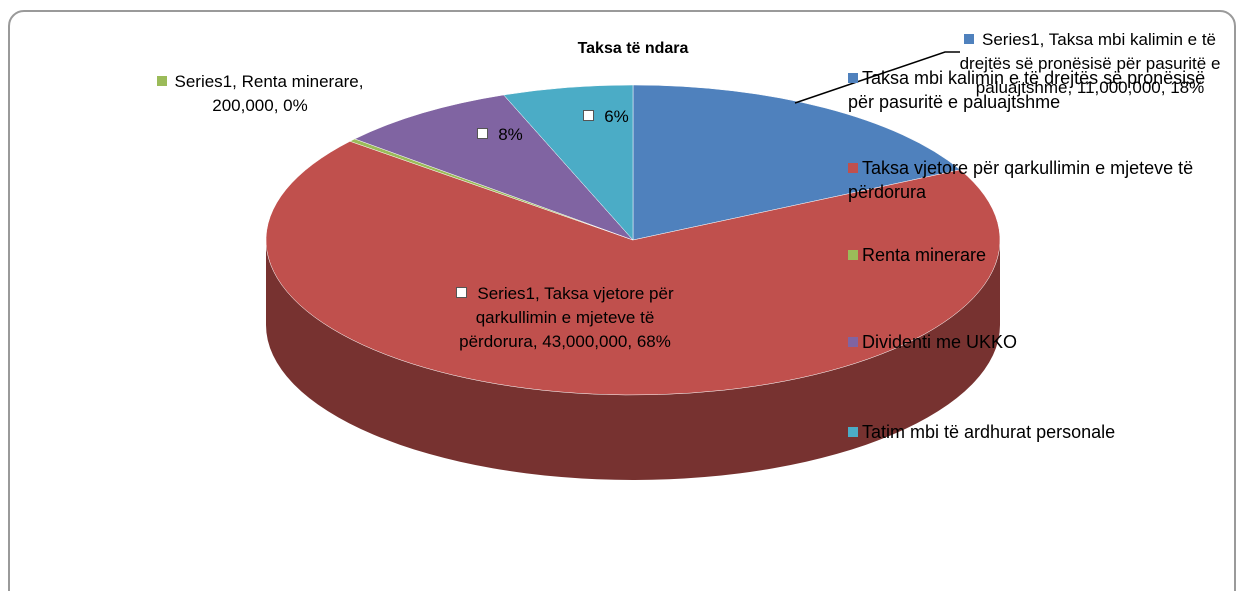 The height and width of the screenshot is (591, 1246). Describe the element at coordinates (653, 341) in the screenshot. I see `label-text: 68%` at that location.